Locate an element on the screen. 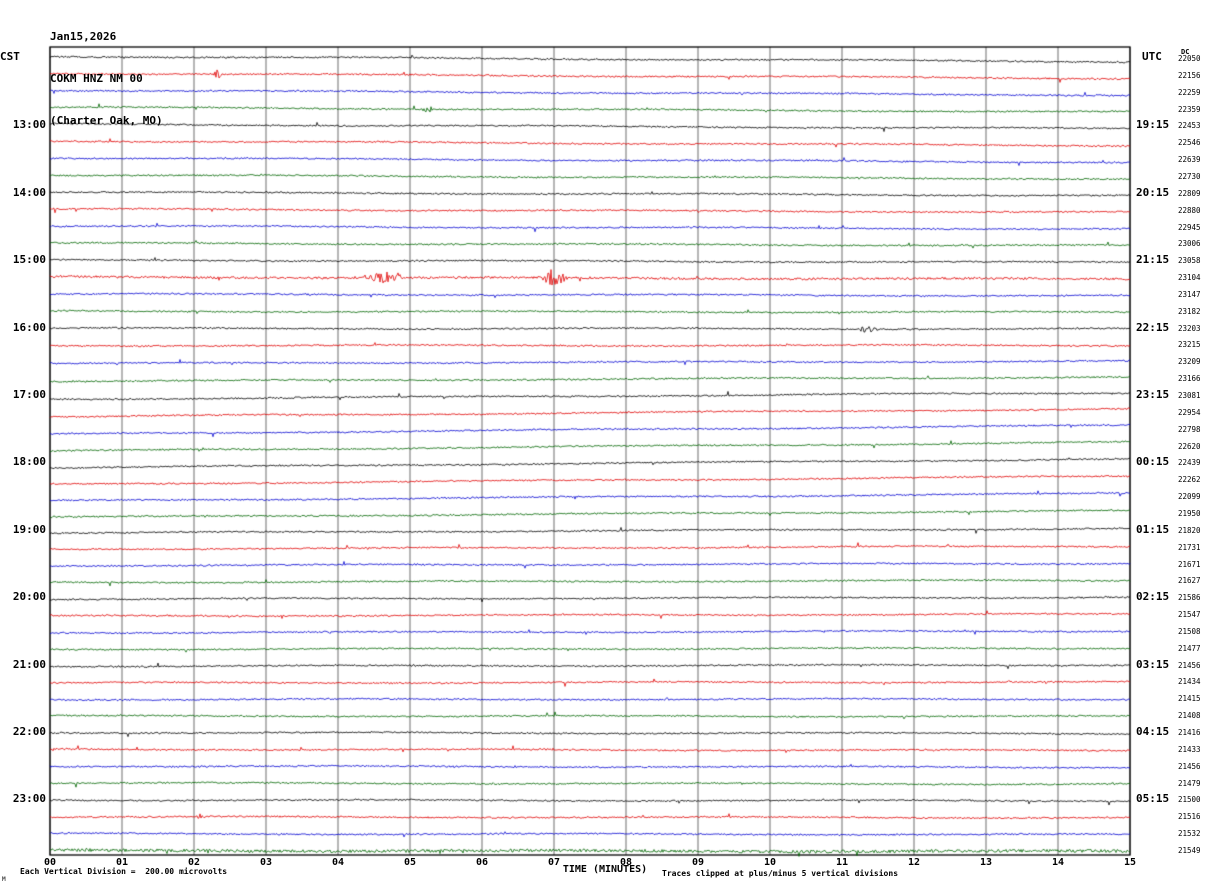  x-tick-label: 05 is located at coordinates (410, 862).